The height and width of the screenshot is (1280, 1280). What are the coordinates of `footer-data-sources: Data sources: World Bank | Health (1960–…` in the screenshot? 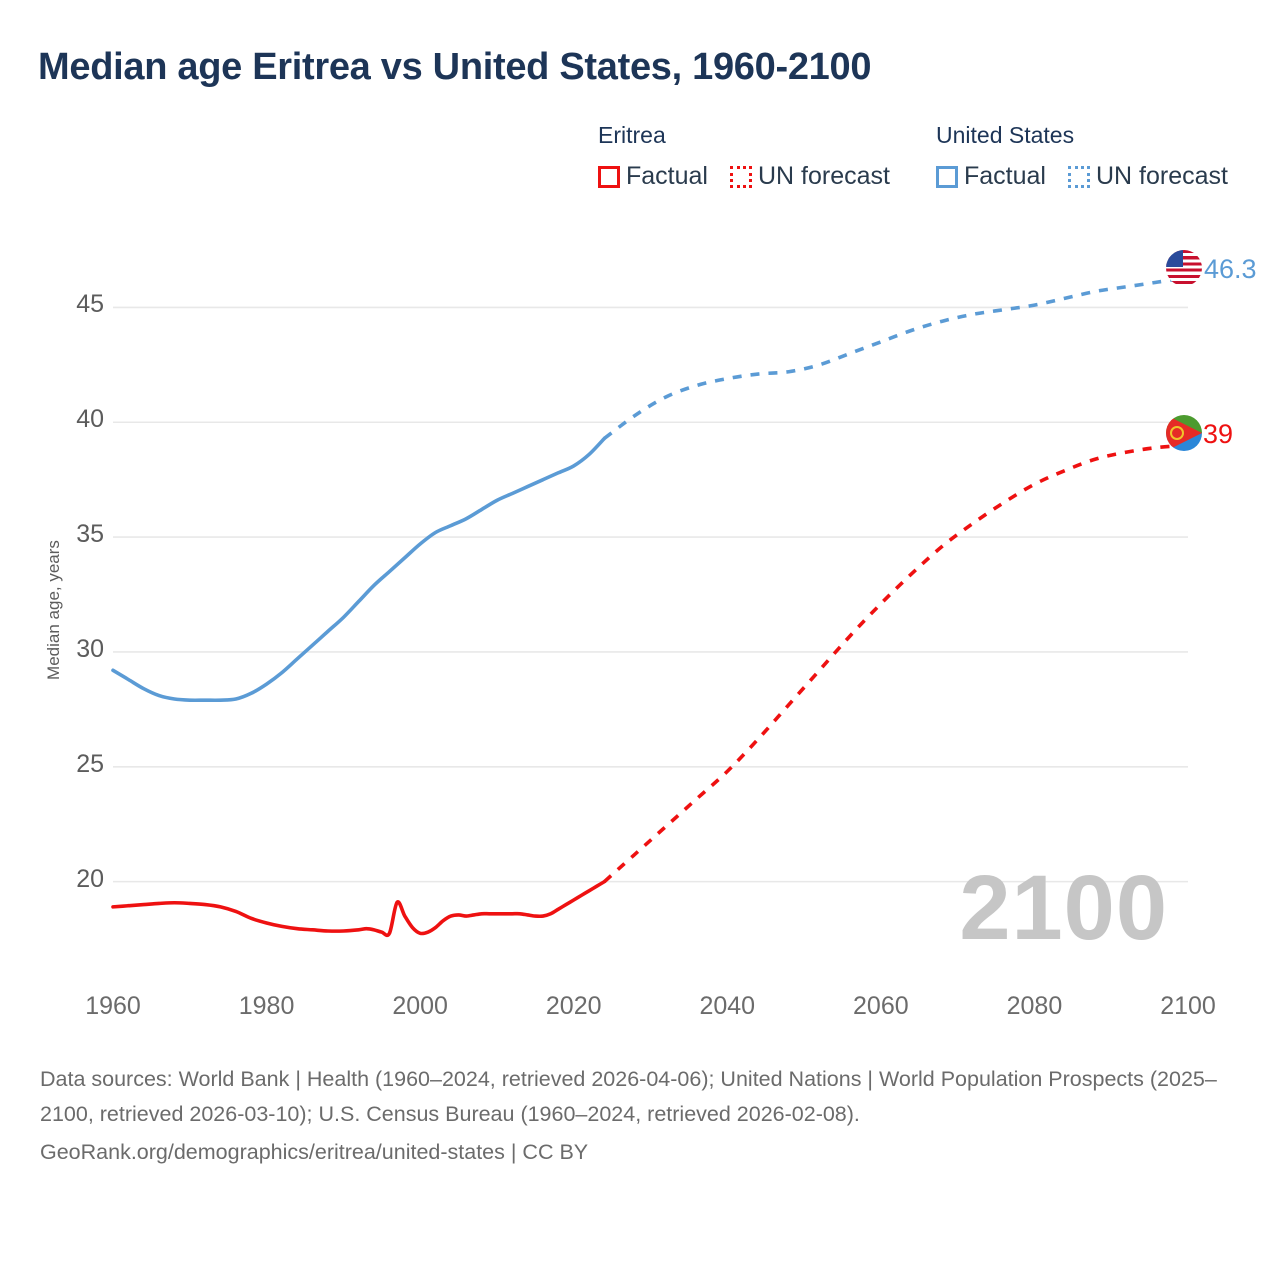 It's located at (628, 1096).